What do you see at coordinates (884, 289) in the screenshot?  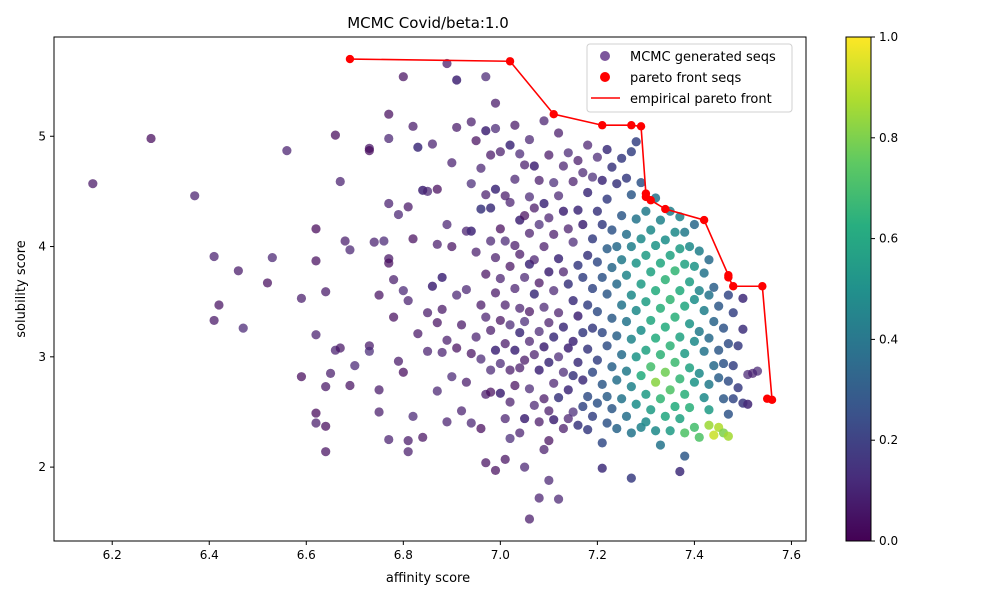 I see `colorbar-ticks: 0.0 0.2 0.4 0.6 0.8 1.0` at bounding box center [884, 289].